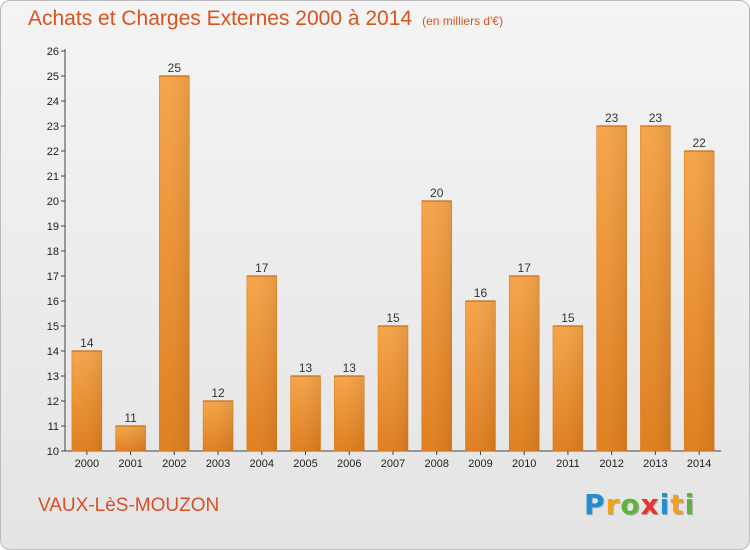 Image resolution: width=750 pixels, height=550 pixels. Describe the element at coordinates (699, 143) in the screenshot. I see `data-label: 22` at that location.